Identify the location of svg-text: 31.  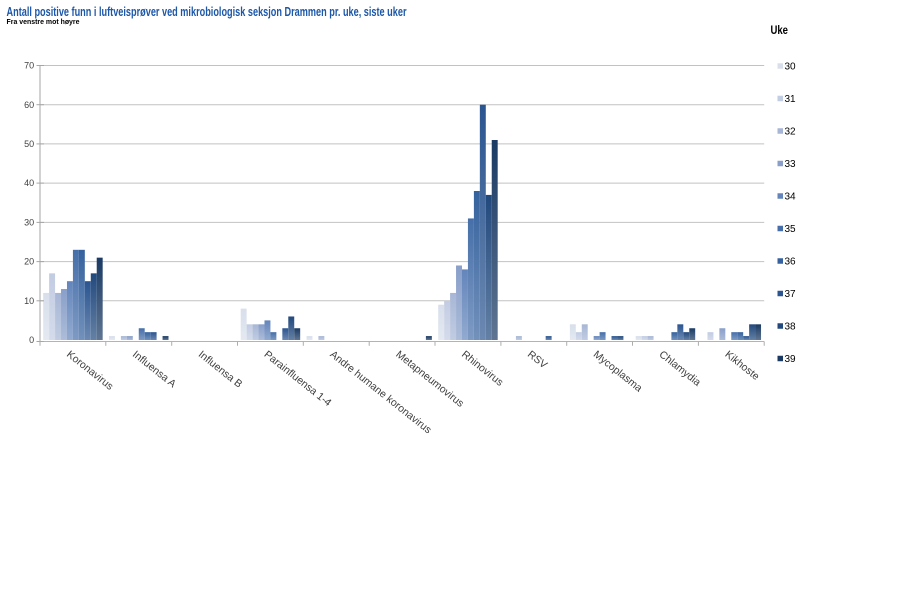
(791, 99).